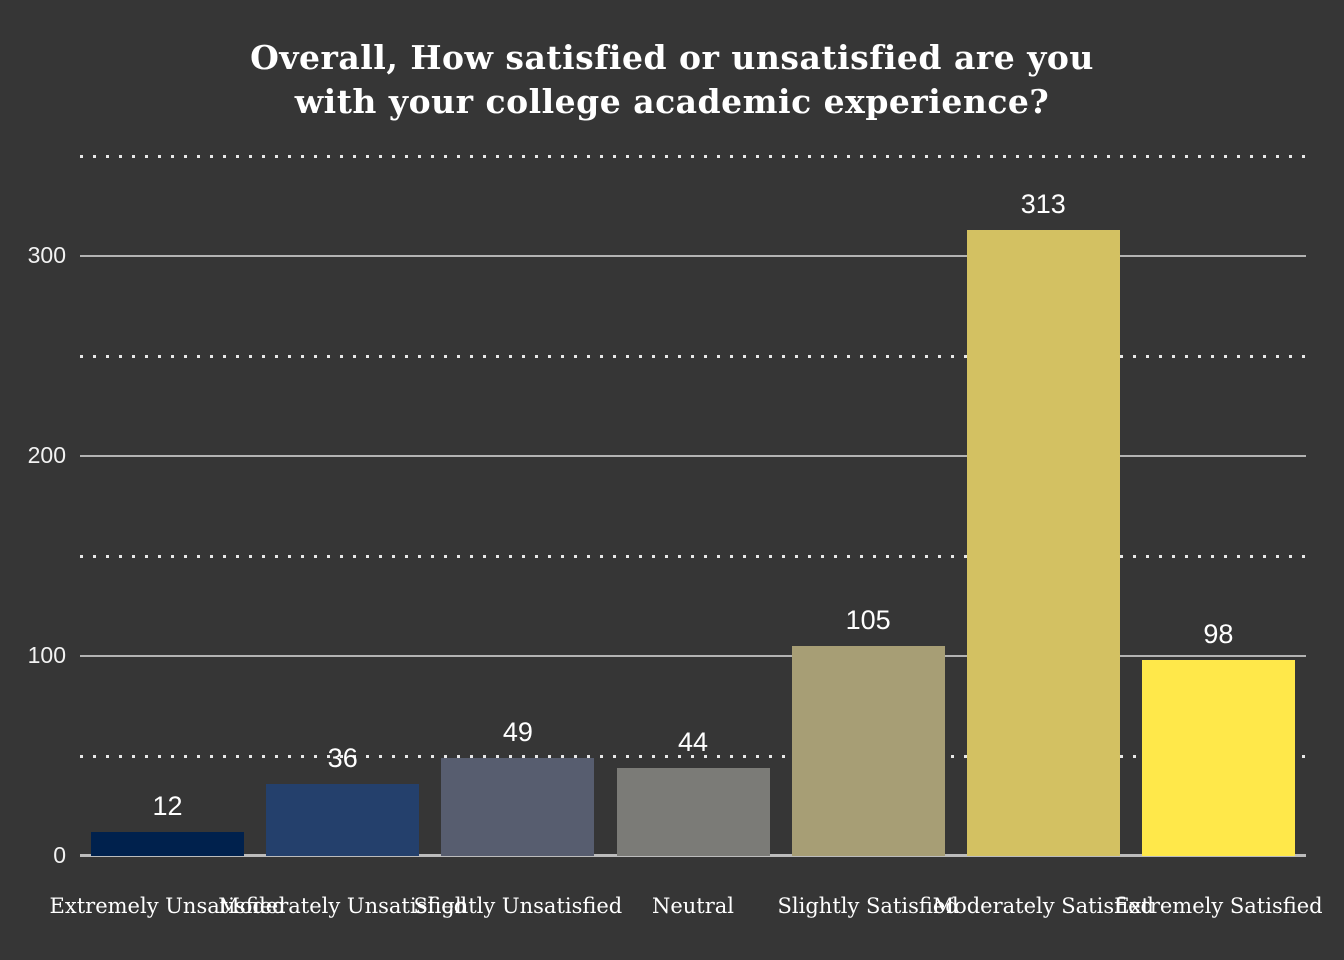  I want to click on bar-moderately-unsatisfied, so click(343, 820).